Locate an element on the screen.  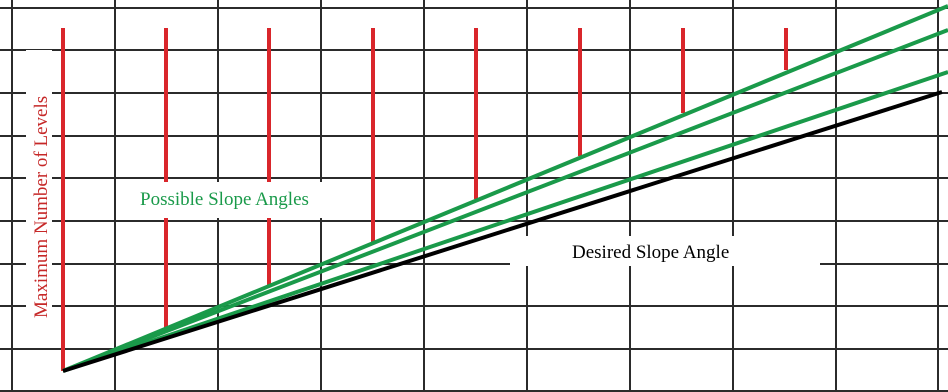
green-label-backdrop is located at coordinates (239, 200).